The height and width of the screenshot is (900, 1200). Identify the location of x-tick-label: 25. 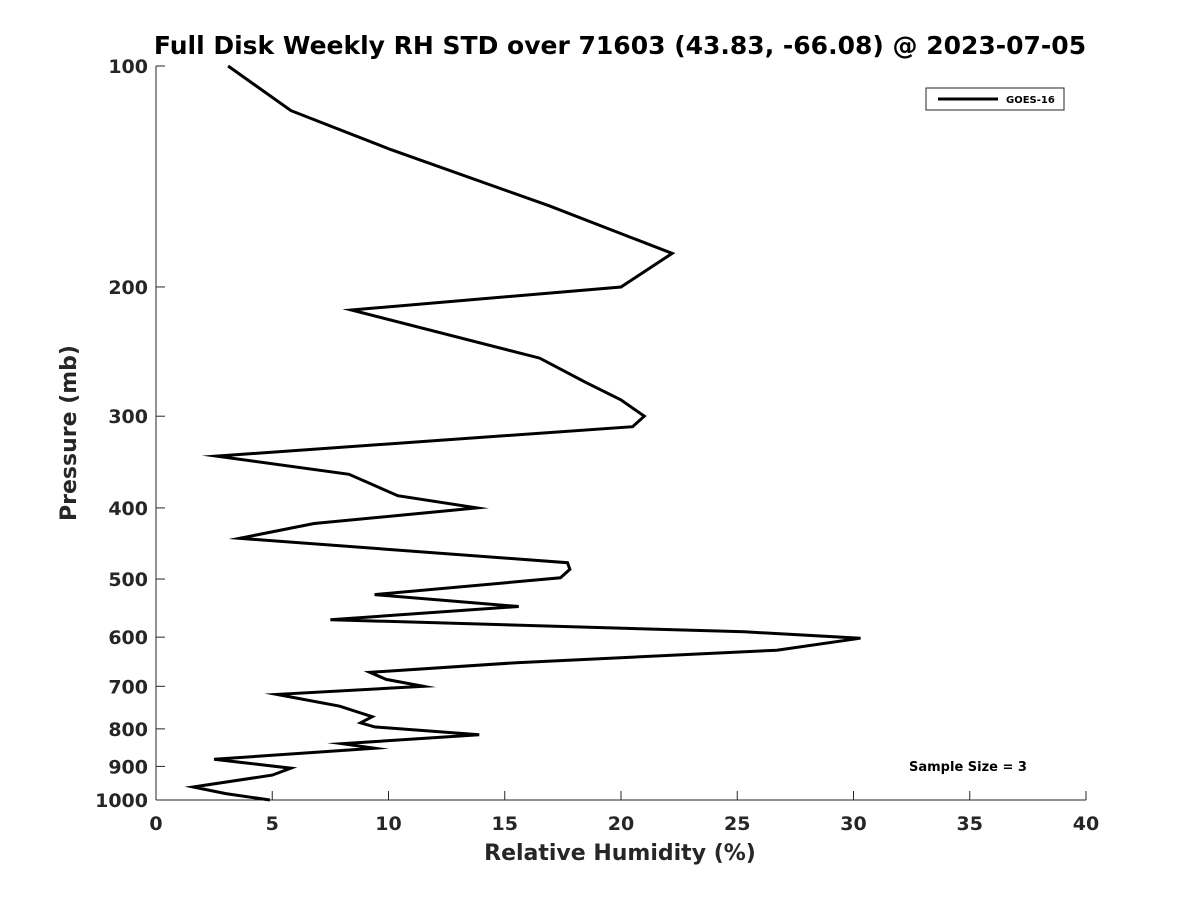
(737, 824).